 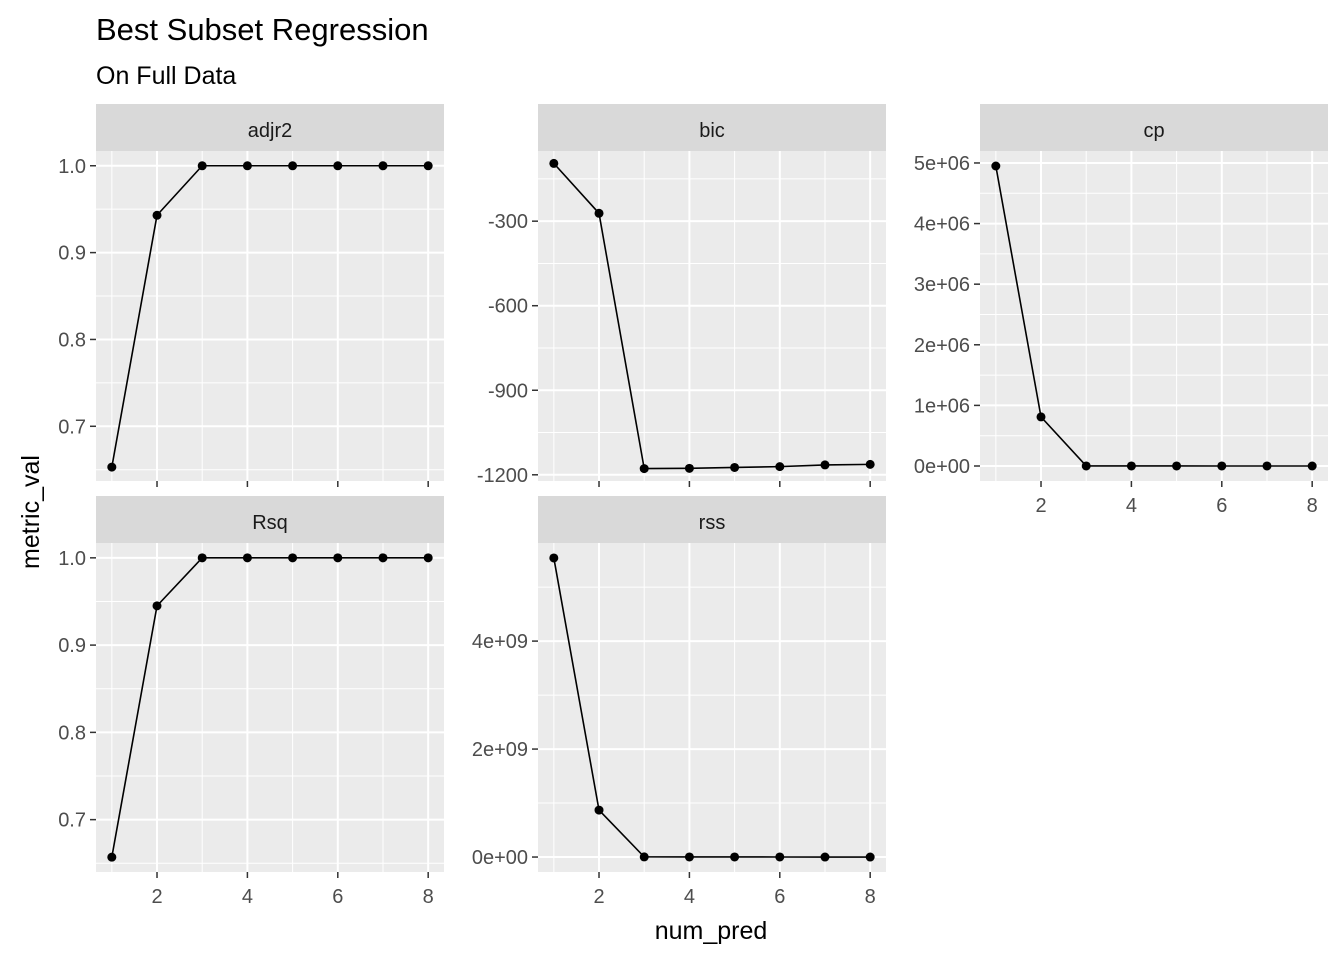 What do you see at coordinates (270, 523) in the screenshot?
I see `facet-rsq-strip-label: Rsq` at bounding box center [270, 523].